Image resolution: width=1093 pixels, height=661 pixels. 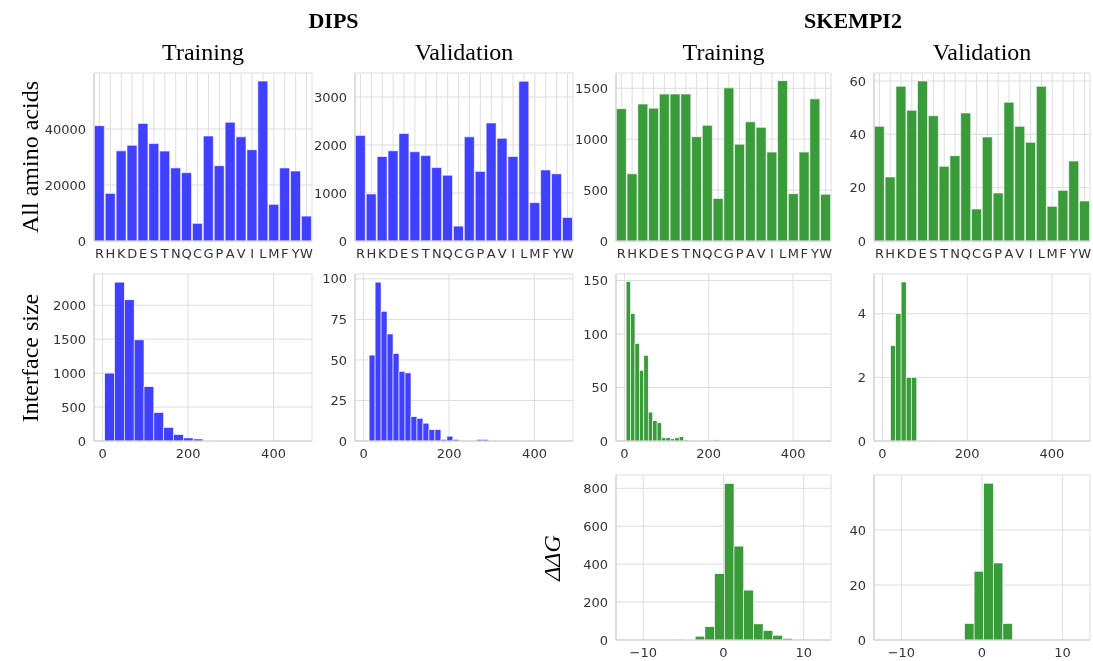 What do you see at coordinates (595, 564) in the screenshot?
I see `y-tick-label: 400` at bounding box center [595, 564].